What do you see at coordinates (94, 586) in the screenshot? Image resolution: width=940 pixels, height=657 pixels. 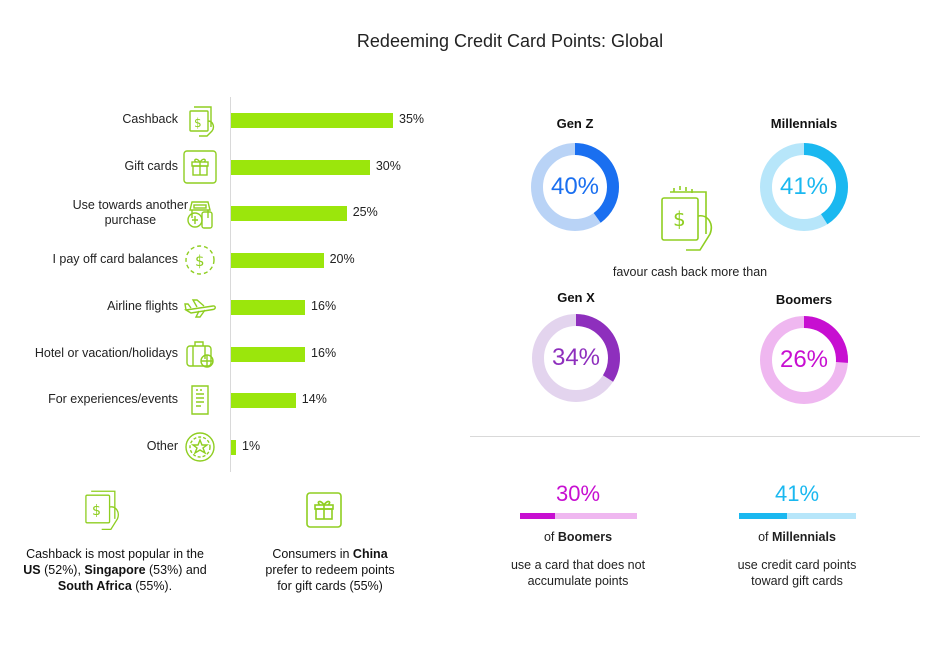 I see `cashback-note-south-africa: South Africa` at bounding box center [94, 586].